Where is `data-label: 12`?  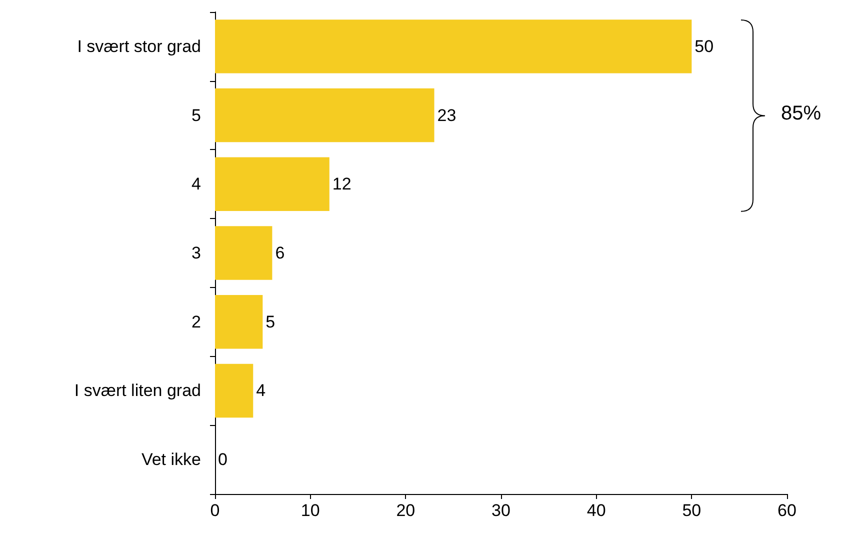
data-label: 12 is located at coordinates (342, 184).